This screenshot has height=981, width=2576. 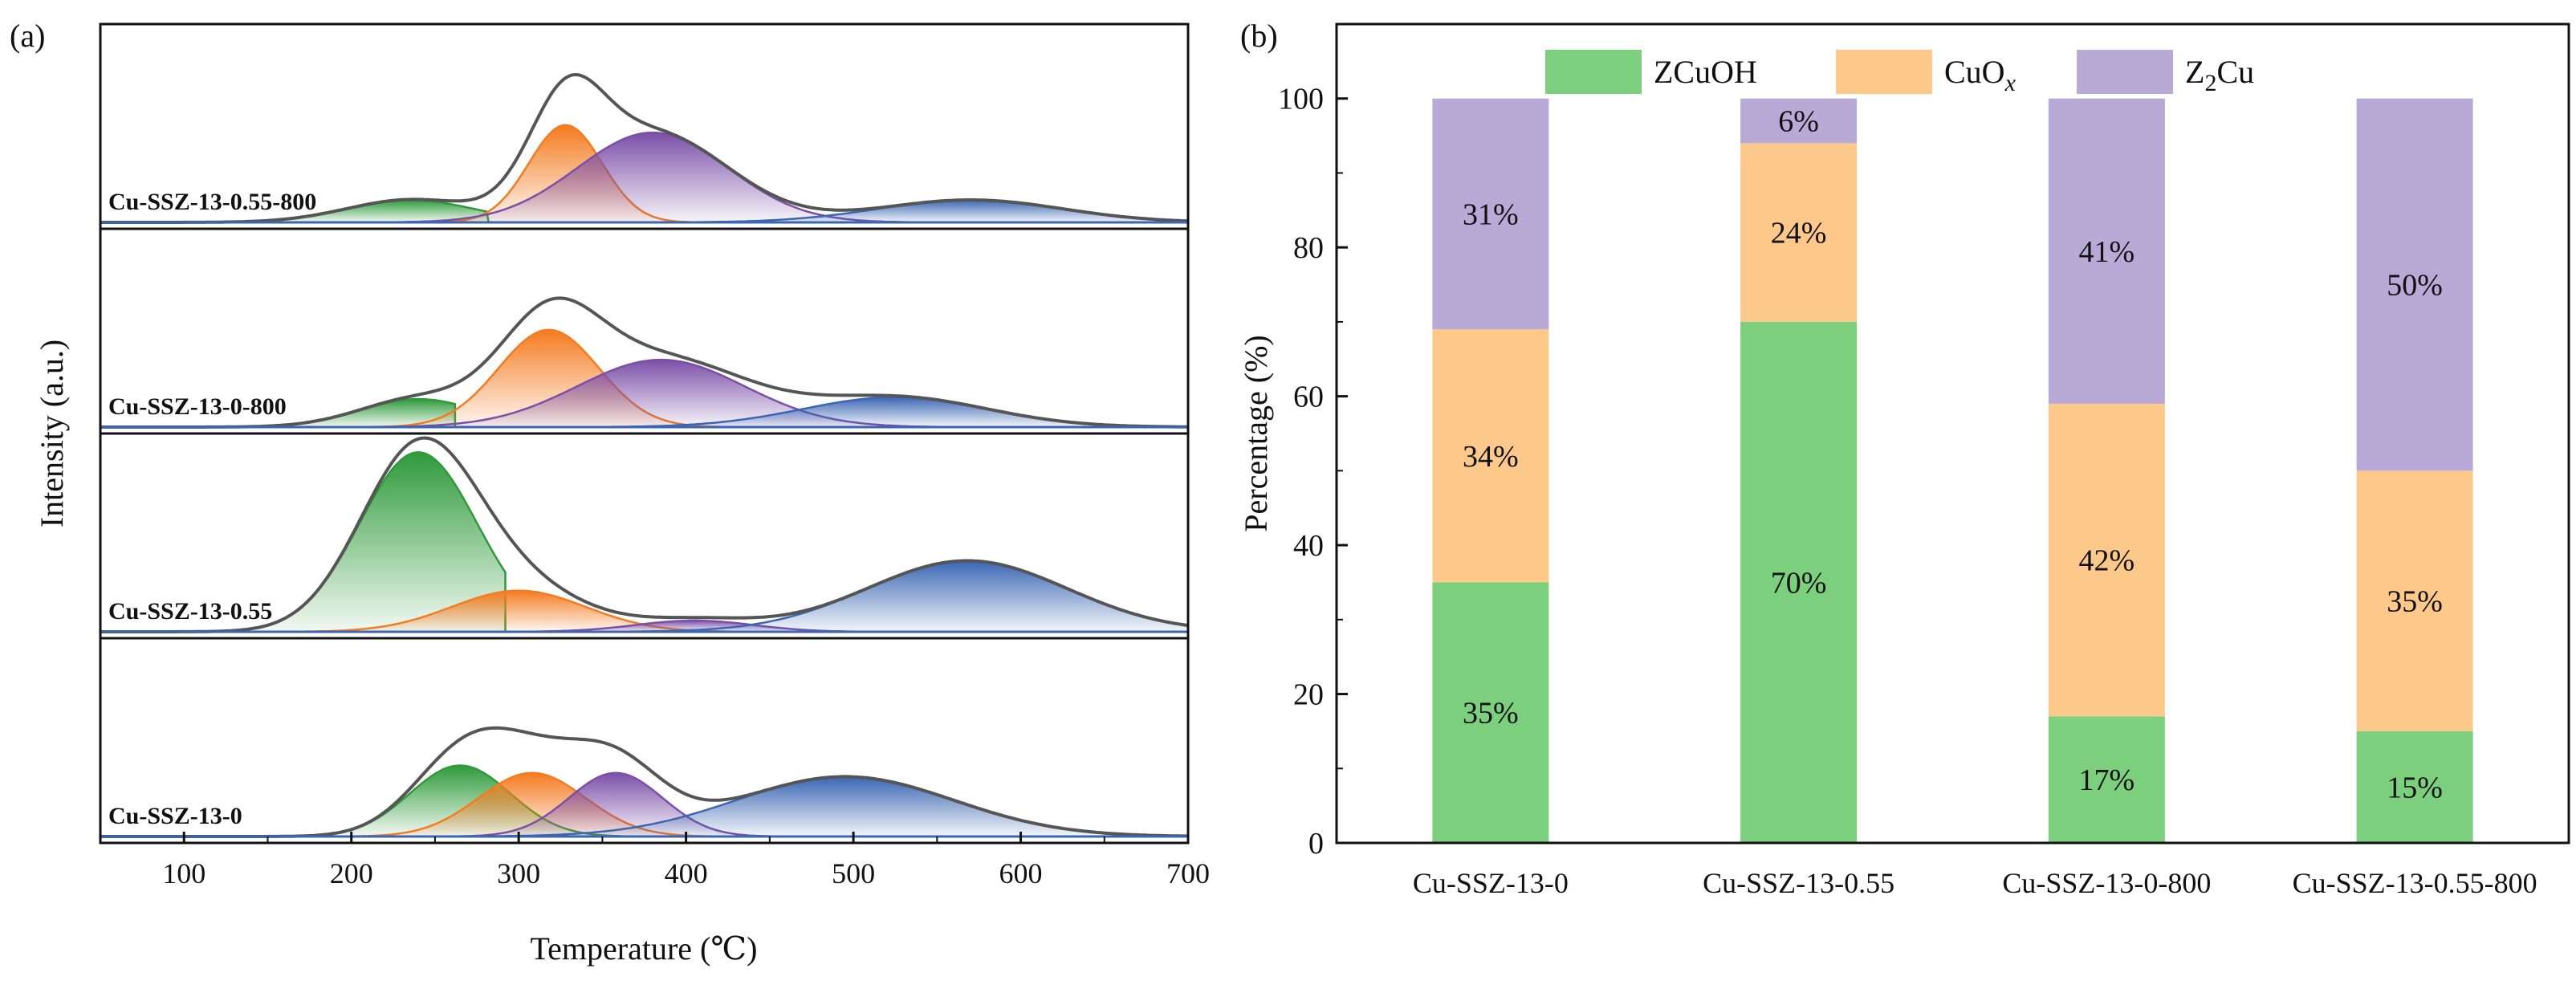 I want to click on segment-percent-label: 24%, so click(x=1799, y=233).